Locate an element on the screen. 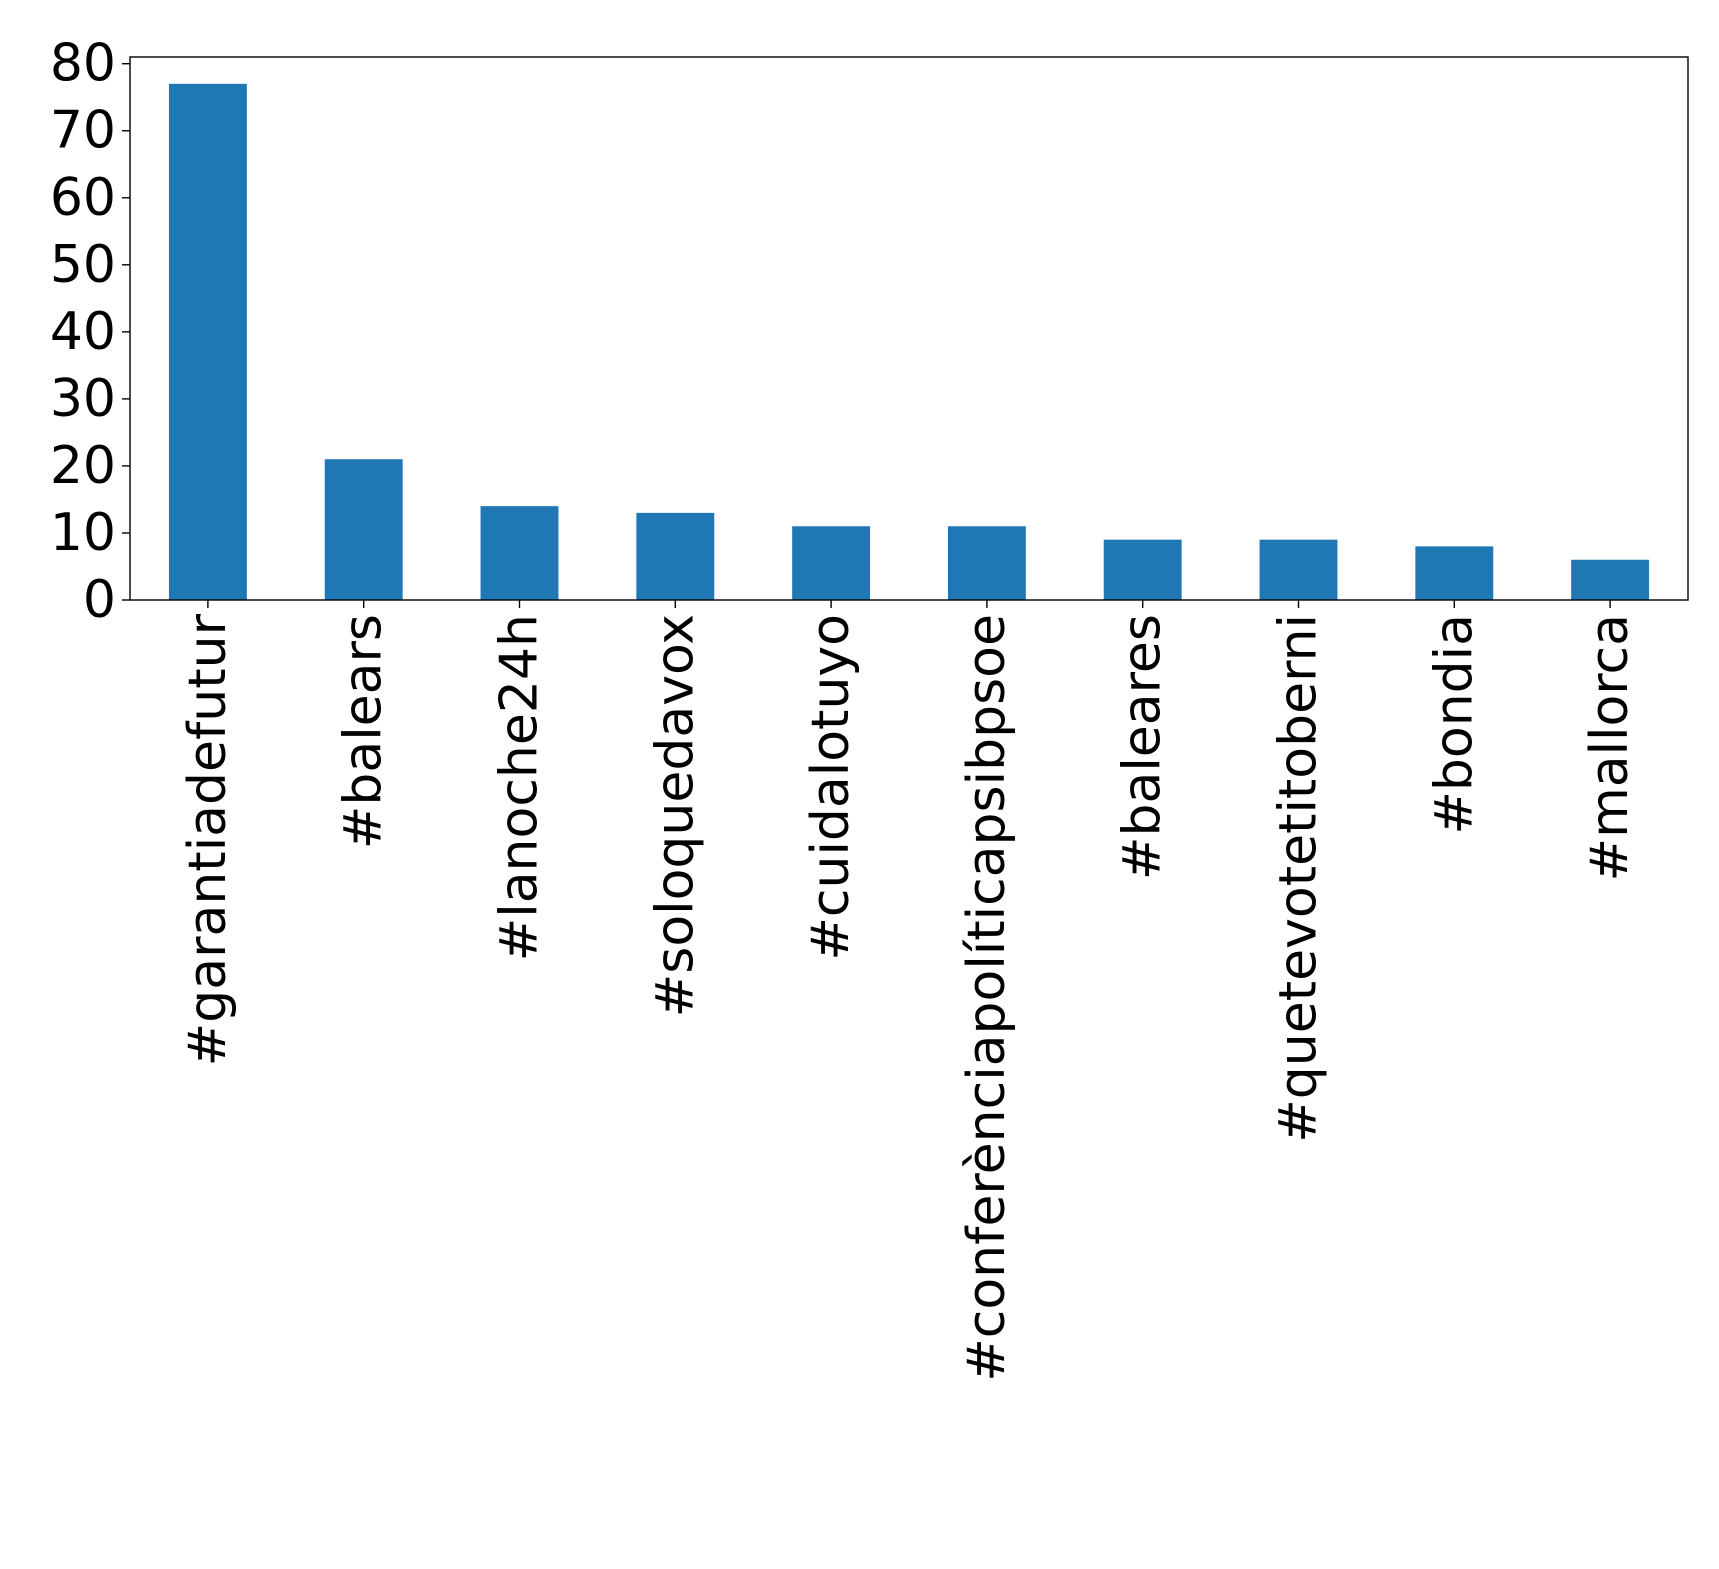 The width and height of the screenshot is (1719, 1569). y-tick-label: 70 is located at coordinates (83, 131).